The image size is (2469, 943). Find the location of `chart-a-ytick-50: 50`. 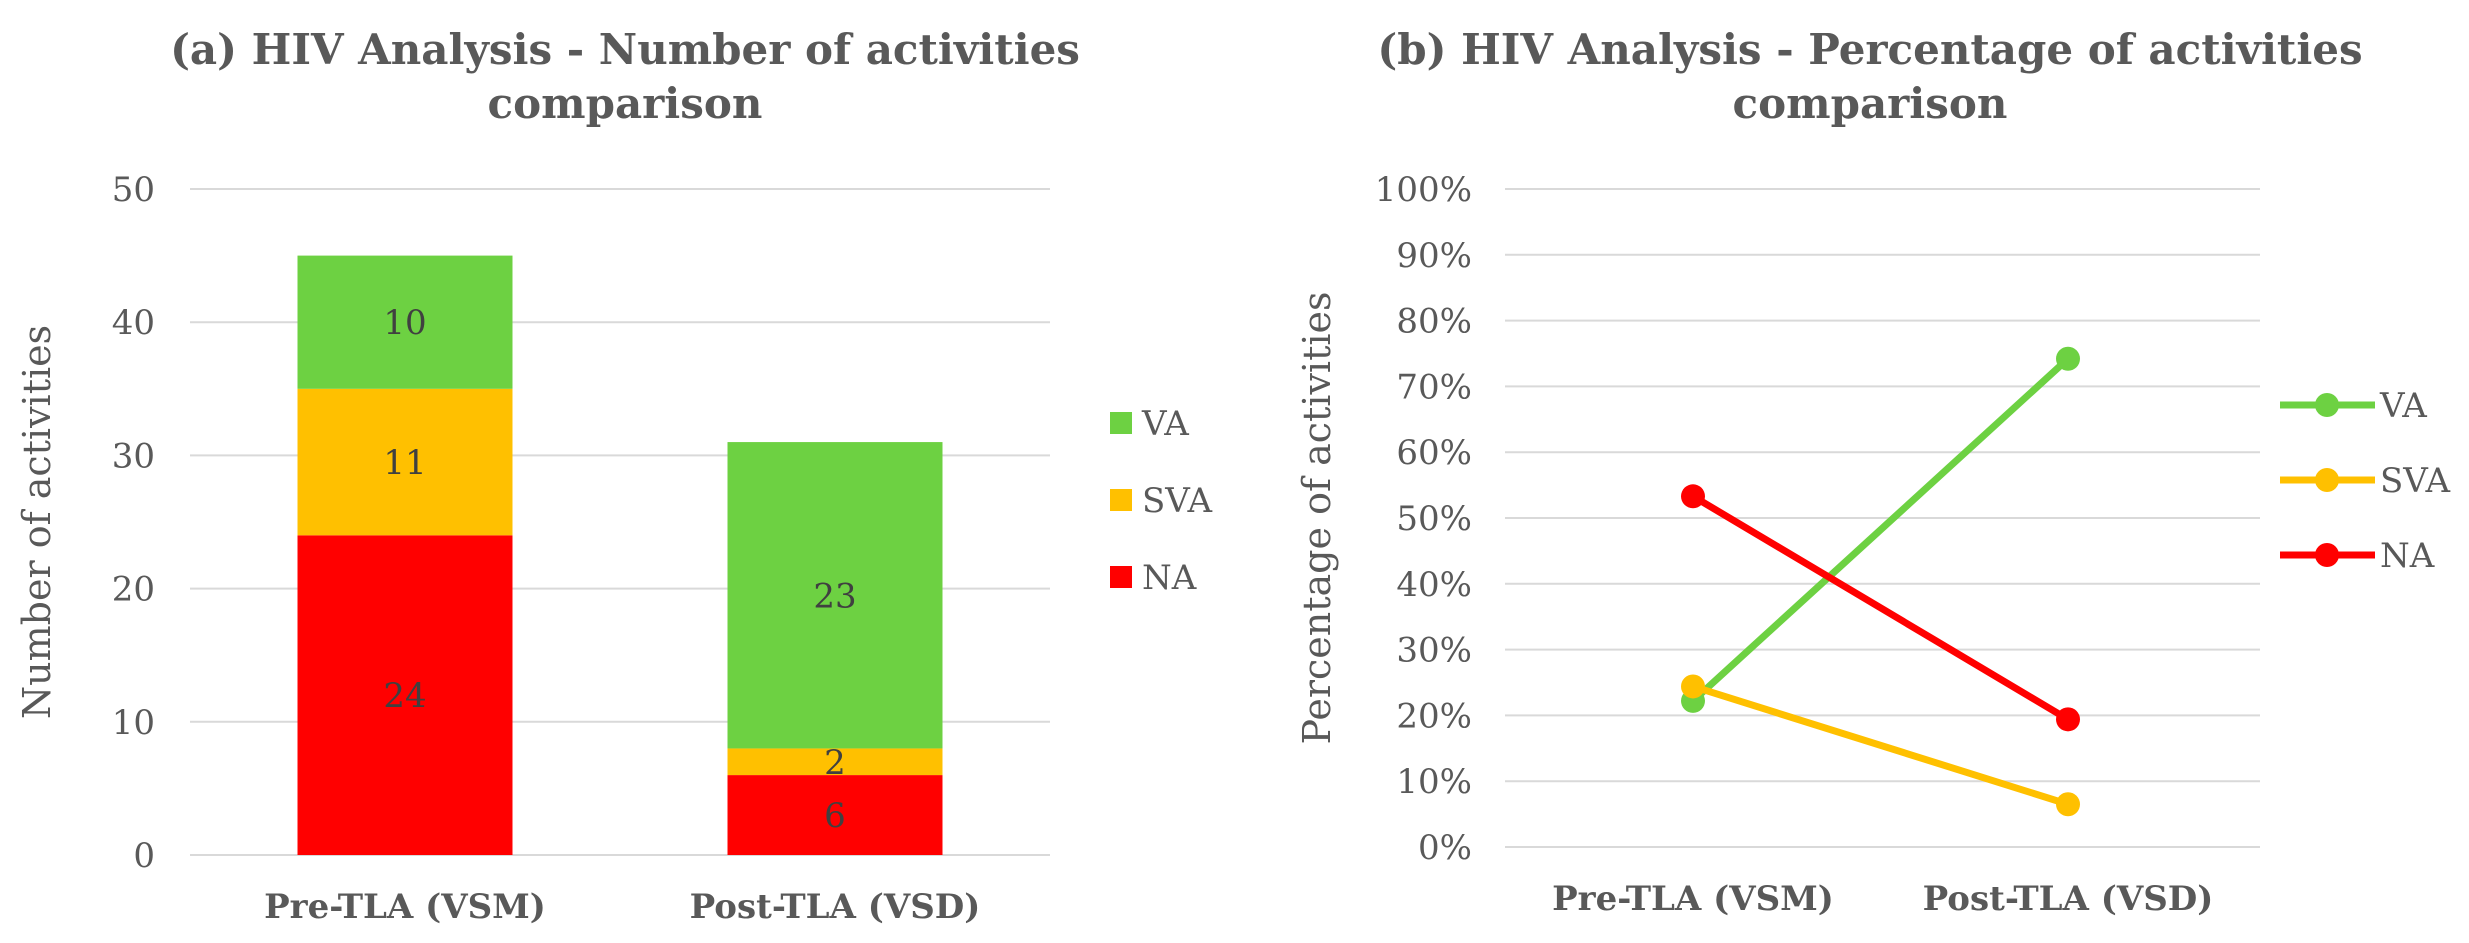

chart-a-ytick-50: 50 is located at coordinates (133, 190).